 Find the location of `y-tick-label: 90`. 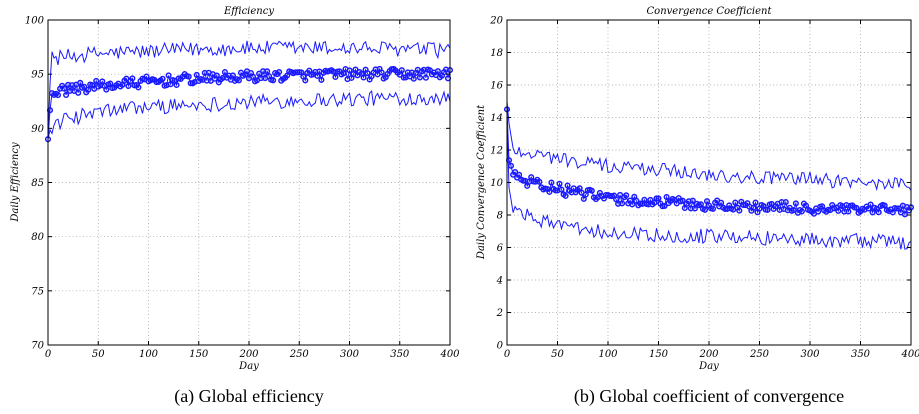

y-tick-label: 90 is located at coordinates (37, 129).